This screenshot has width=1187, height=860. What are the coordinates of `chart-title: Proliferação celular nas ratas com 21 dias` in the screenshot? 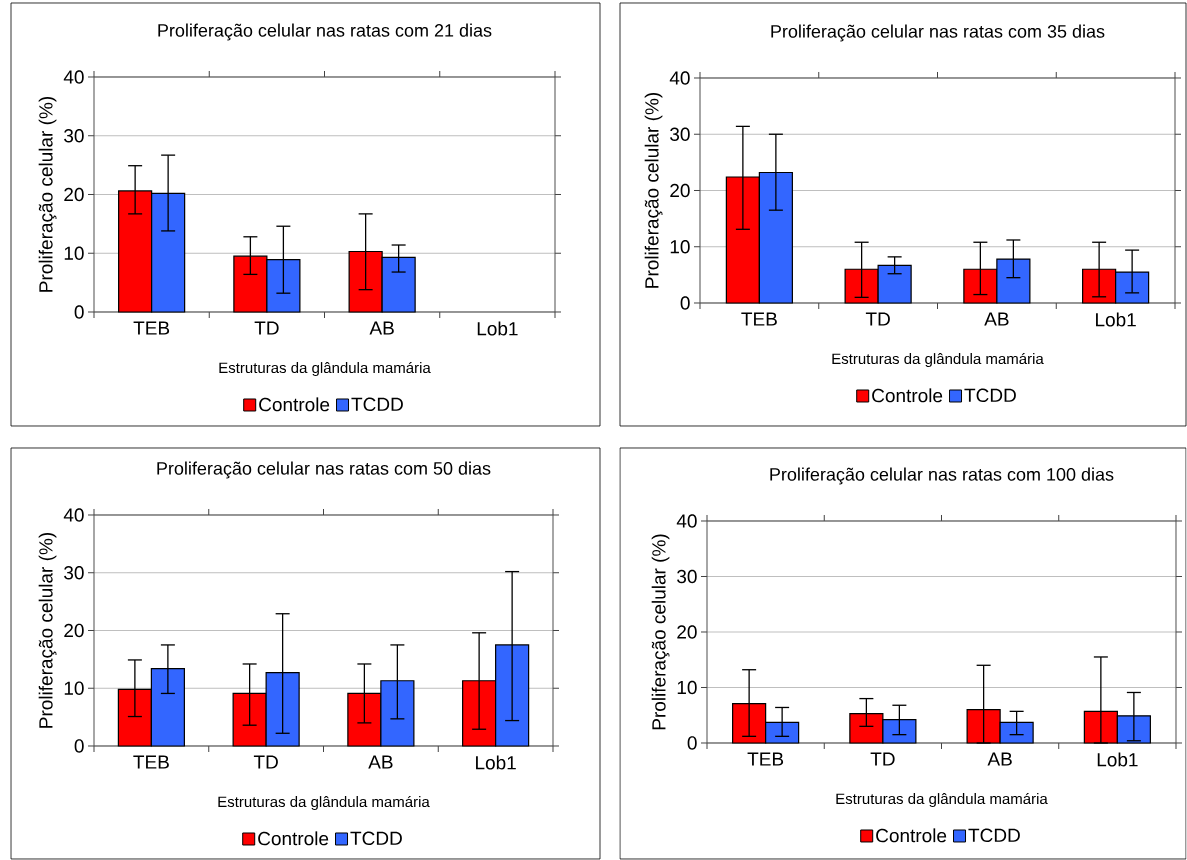 It's located at (325, 32).